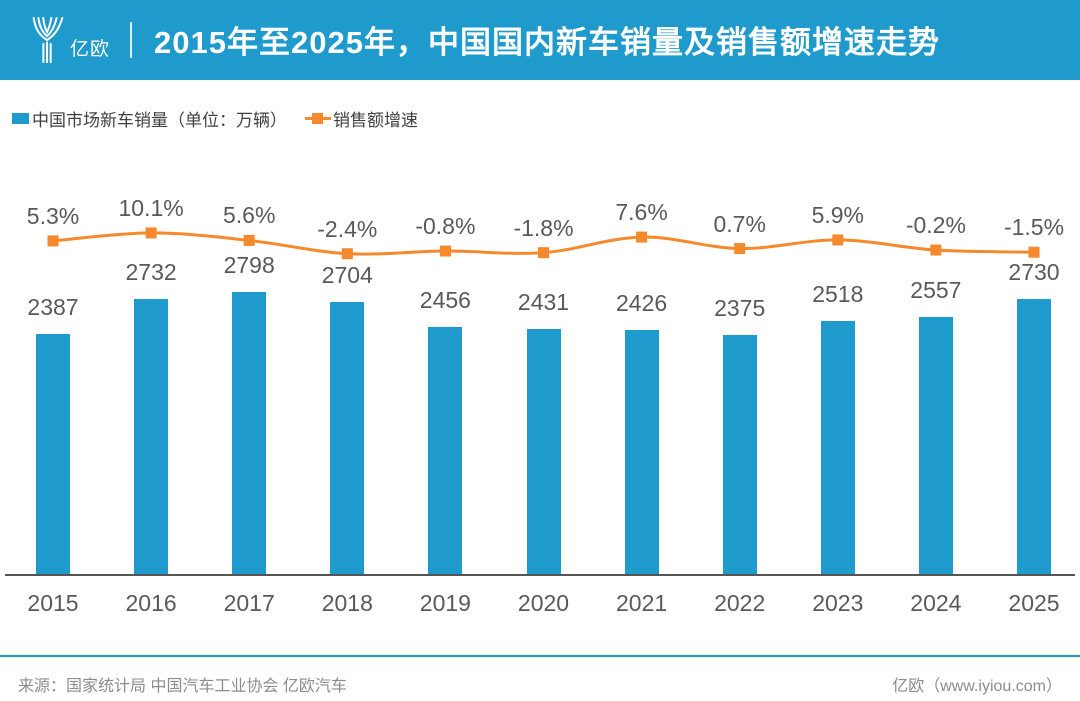  What do you see at coordinates (375, 120) in the screenshot?
I see `growth-legend-label: 销售额增速` at bounding box center [375, 120].